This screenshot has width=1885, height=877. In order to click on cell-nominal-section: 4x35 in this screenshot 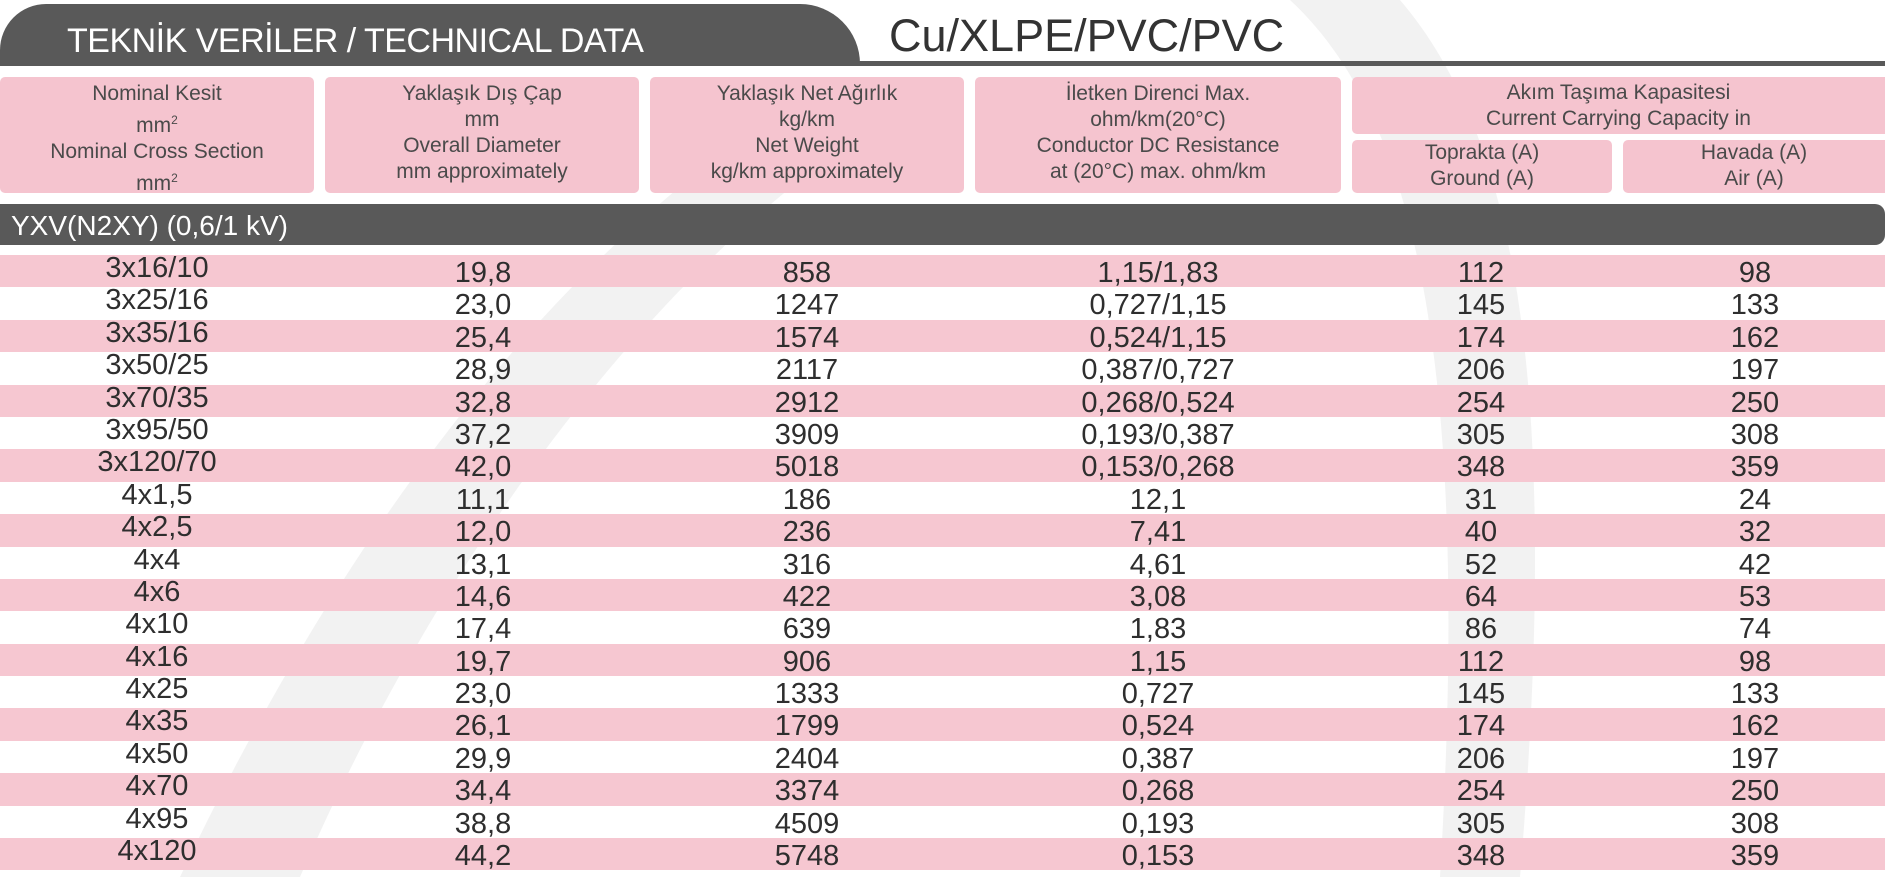, I will do `click(157, 721)`.